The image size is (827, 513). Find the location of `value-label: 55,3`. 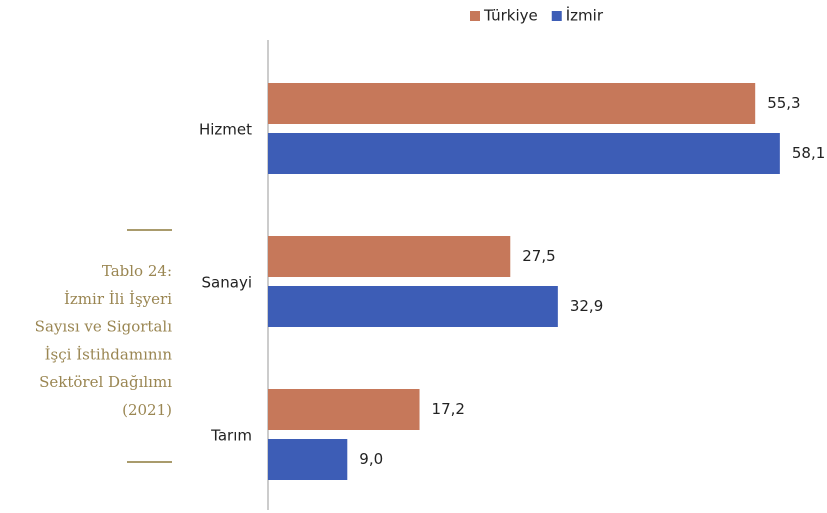

value-label: 55,3 is located at coordinates (783, 103).